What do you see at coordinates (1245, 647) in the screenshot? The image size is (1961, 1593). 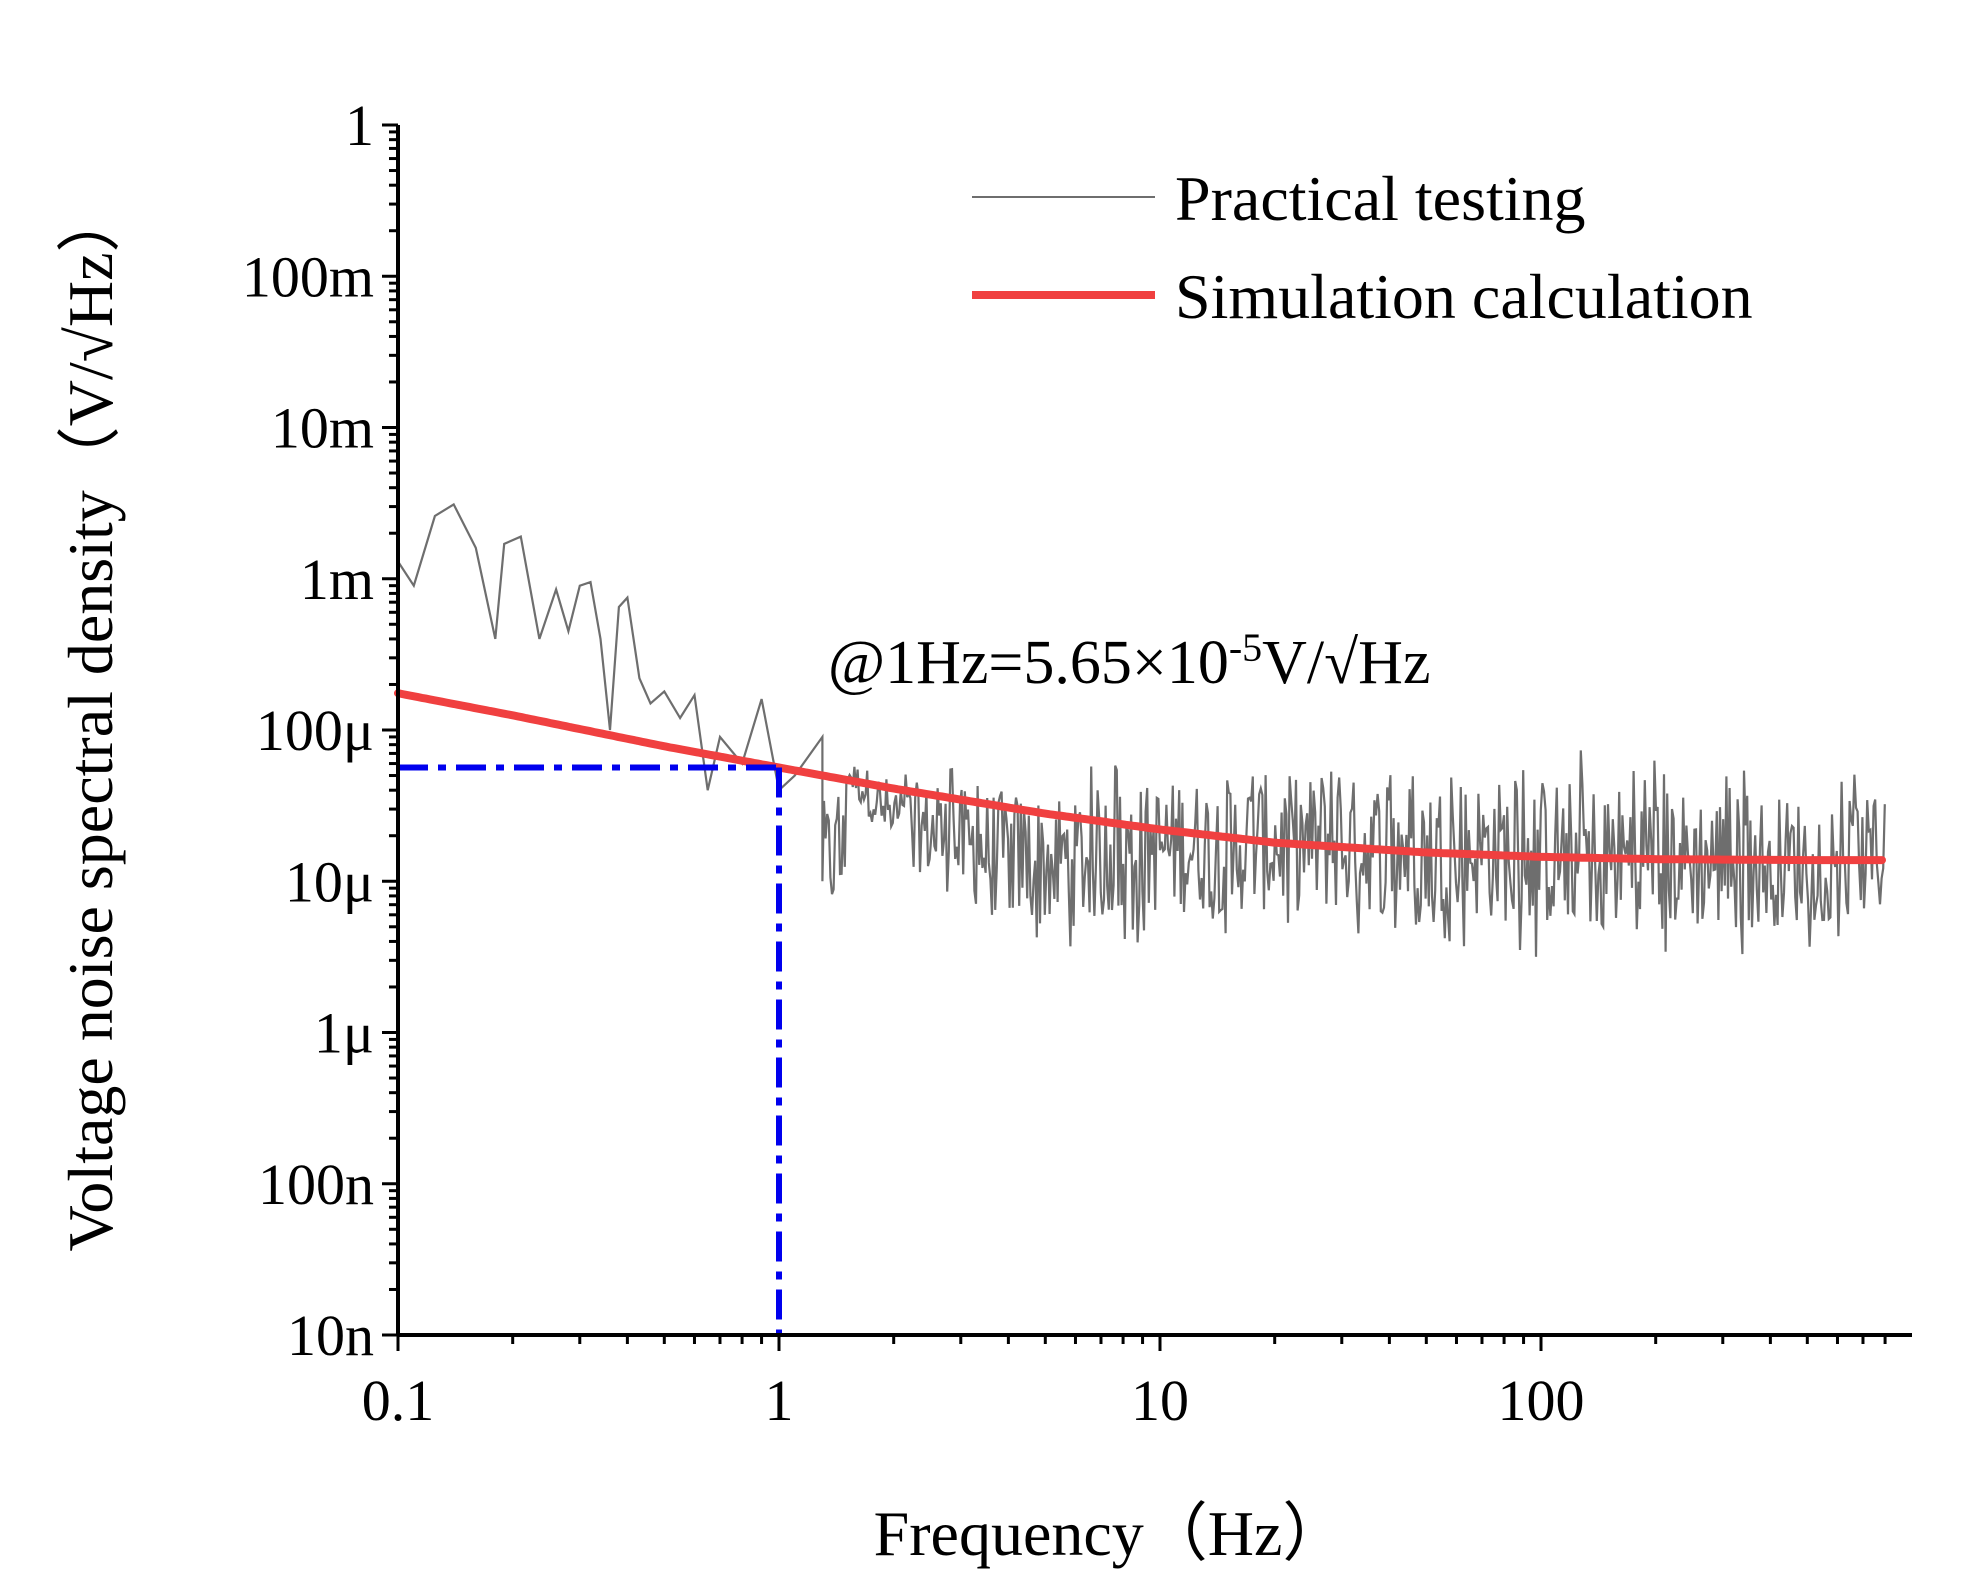 I see `annotation-exponent: -5` at bounding box center [1245, 647].